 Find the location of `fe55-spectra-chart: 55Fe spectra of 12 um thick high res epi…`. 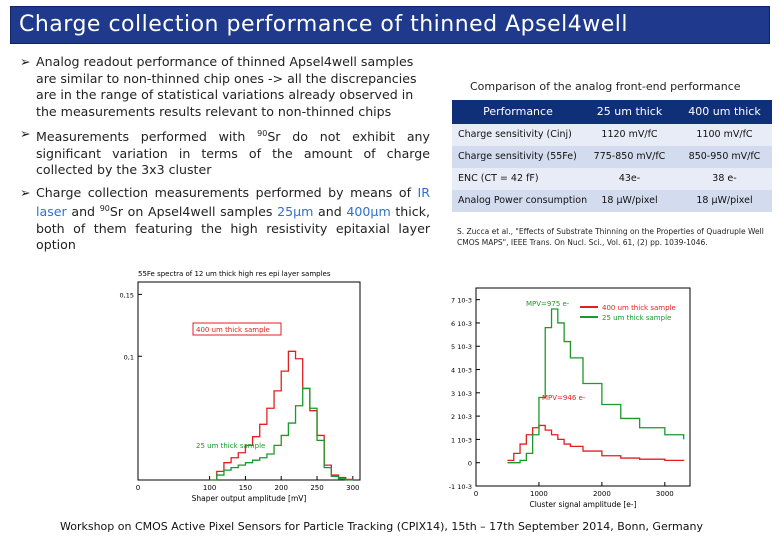

fe55-spectra-chart: 55Fe spectra of 12 um thick high res epi… is located at coordinates (240, 386).